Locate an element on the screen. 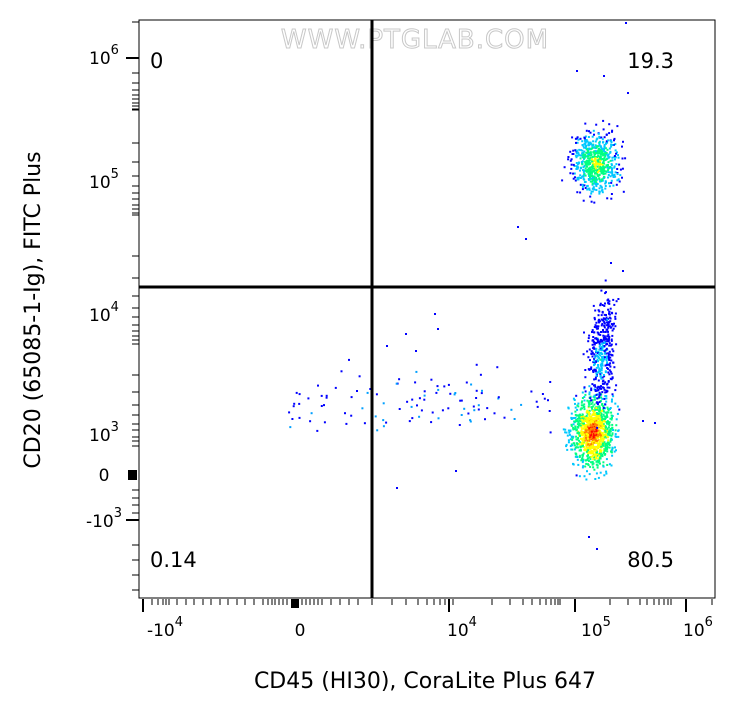 This screenshot has width=733, height=705. event-dot-1910 is located at coordinates (590, 196).